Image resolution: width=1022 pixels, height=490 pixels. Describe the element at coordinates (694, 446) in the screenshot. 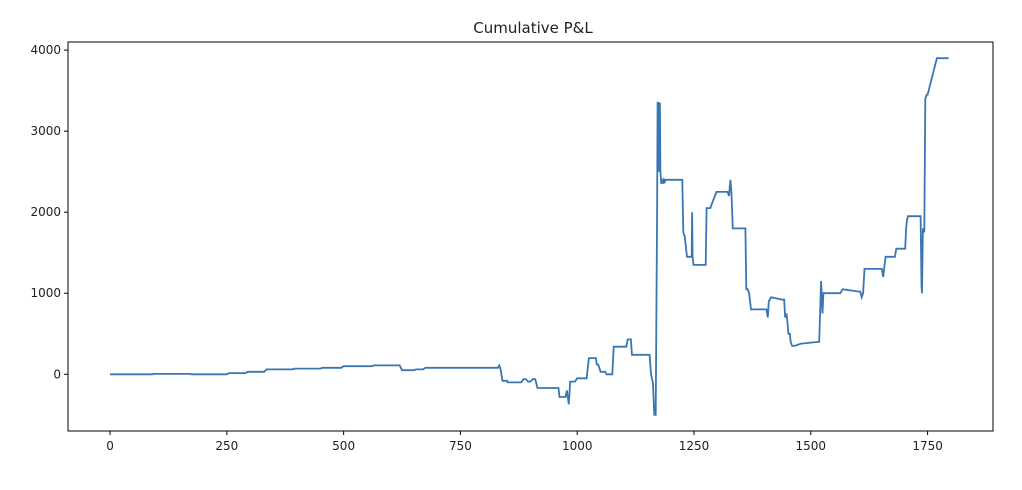

I see `x-tick-label: 1250` at that location.